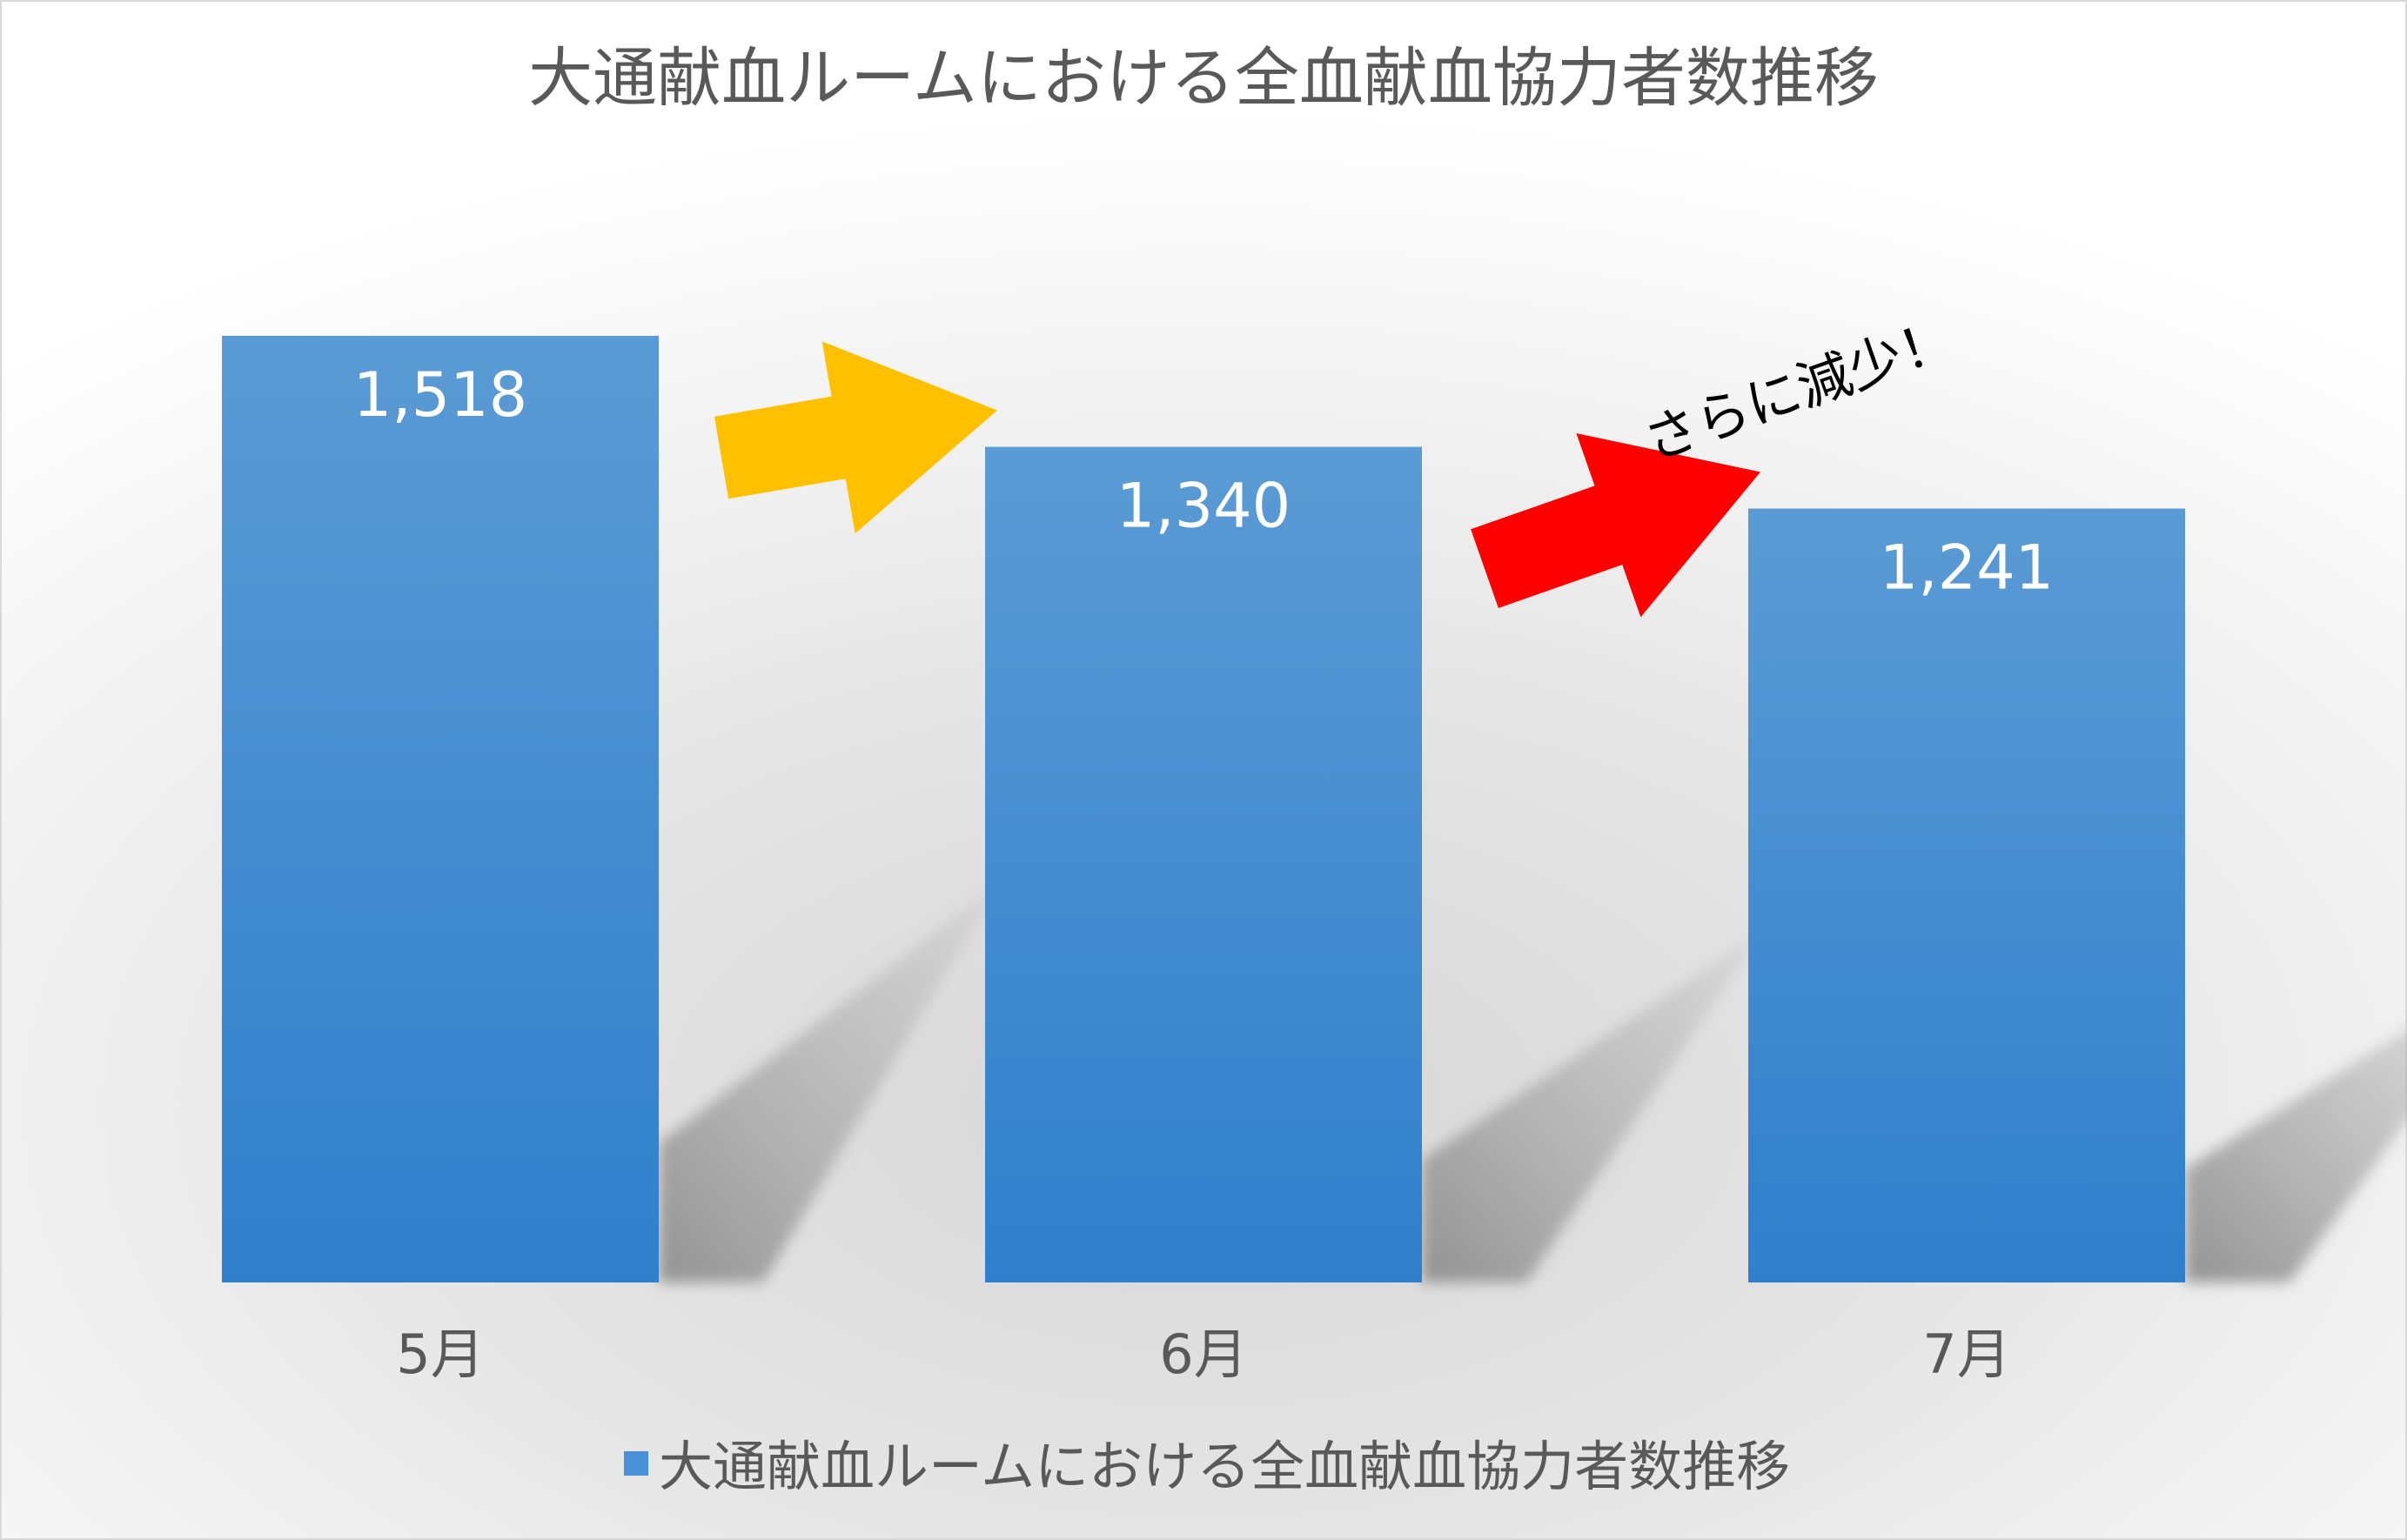  I want to click on data-label-1: 1,518, so click(440, 395).